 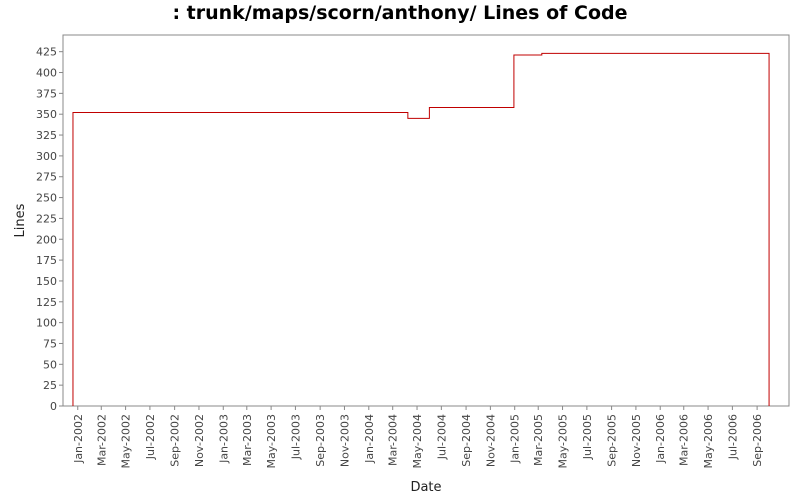 I want to click on y-tick-label: 350, so click(x=46, y=114).